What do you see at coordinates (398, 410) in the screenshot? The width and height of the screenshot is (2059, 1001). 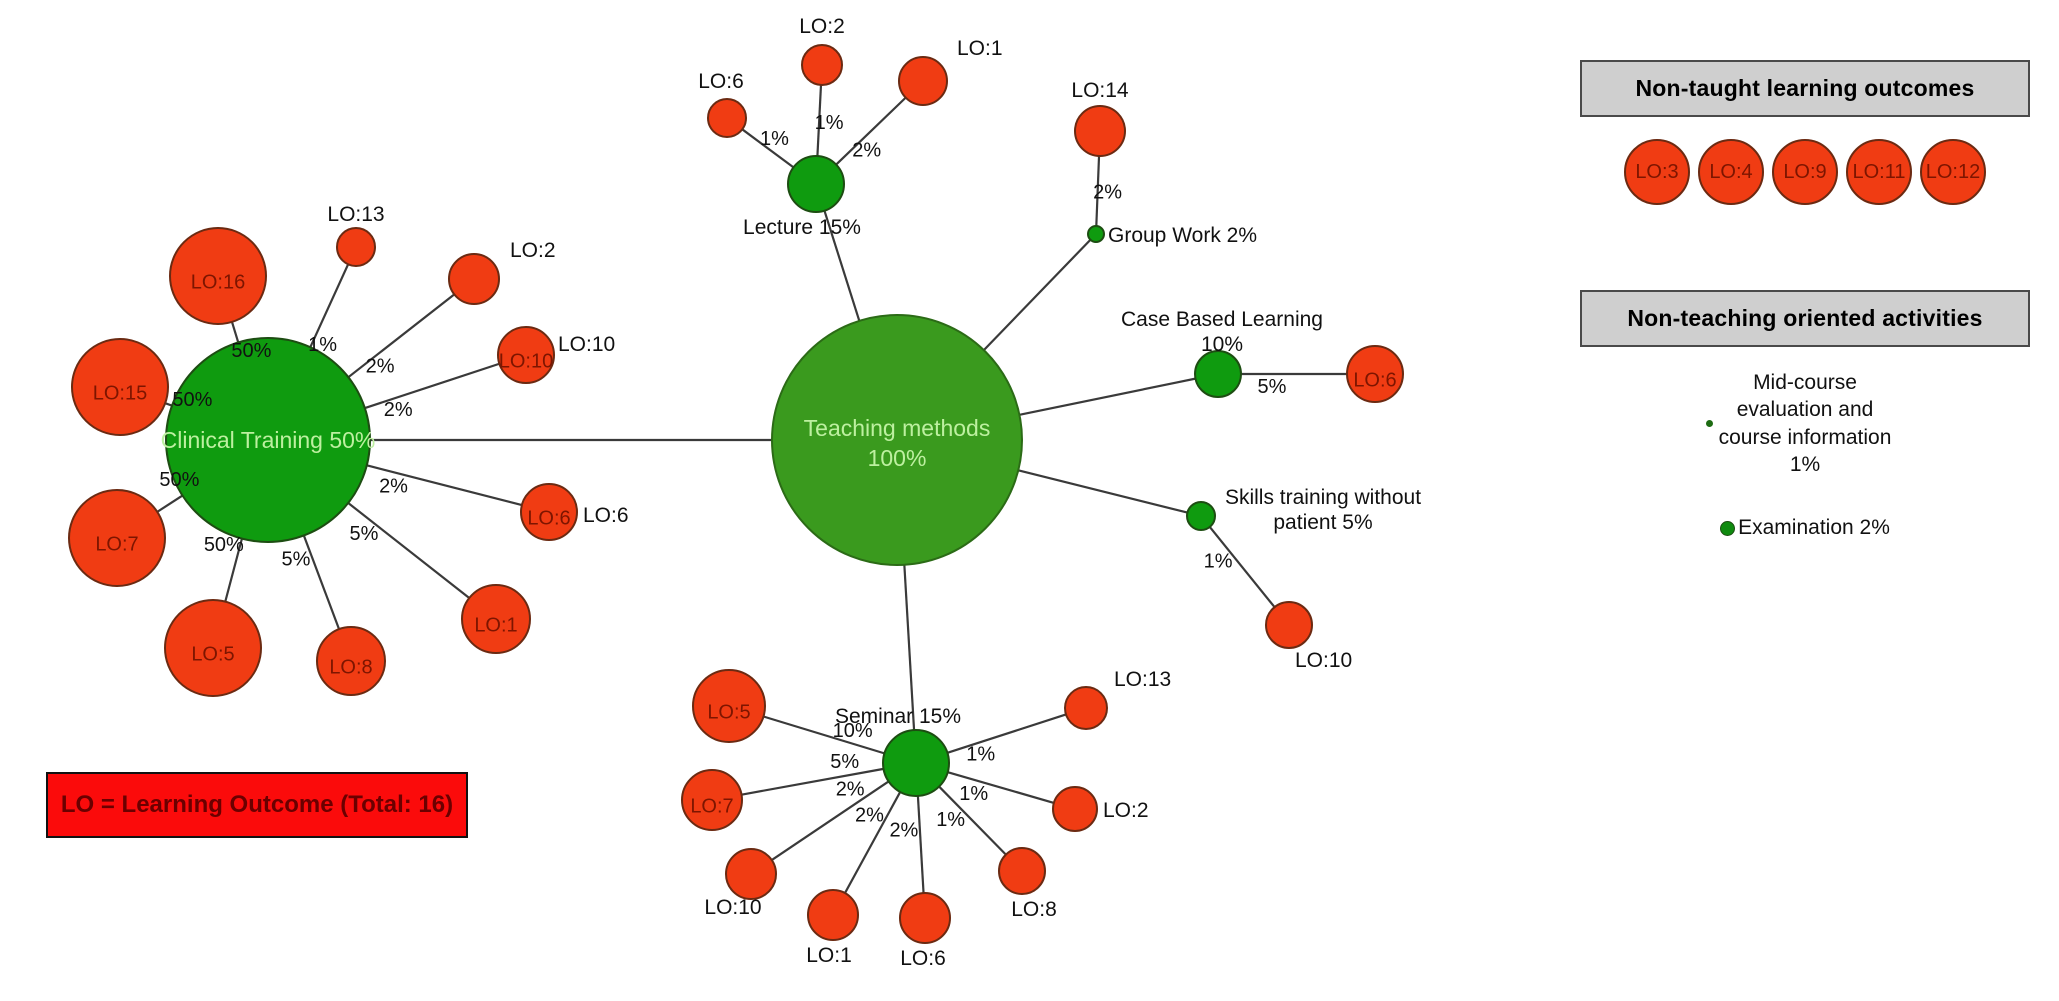 I see `edge-weight-clinical-training-outcome-7: 2%` at bounding box center [398, 410].